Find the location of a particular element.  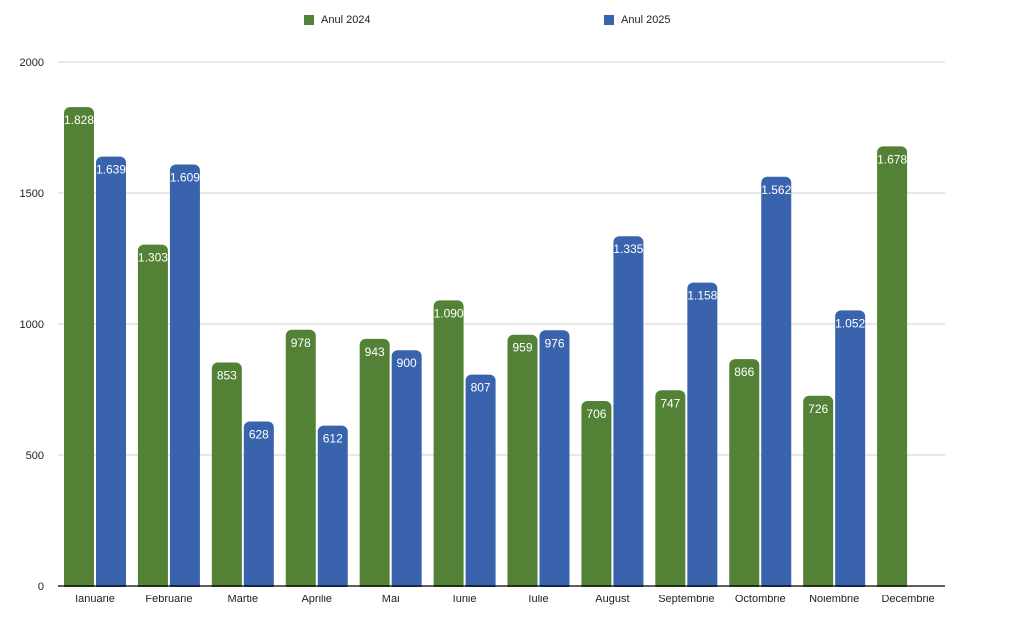

data-label-1-10: 1.052 is located at coordinates (850, 323).